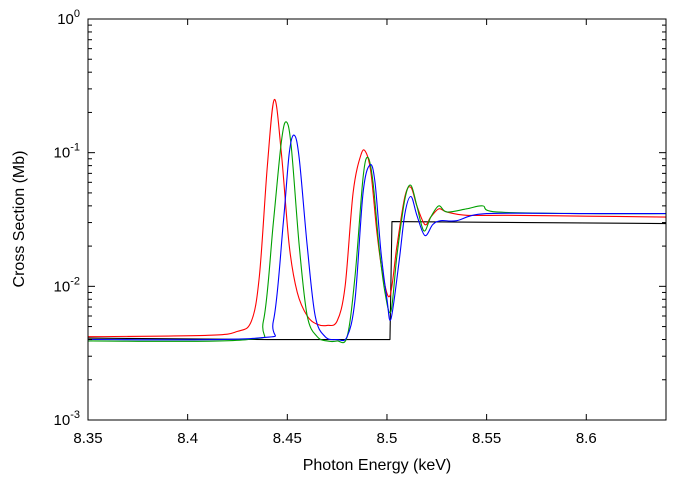  Describe the element at coordinates (586, 438) in the screenshot. I see `x-tick-label-5: 8.6` at that location.